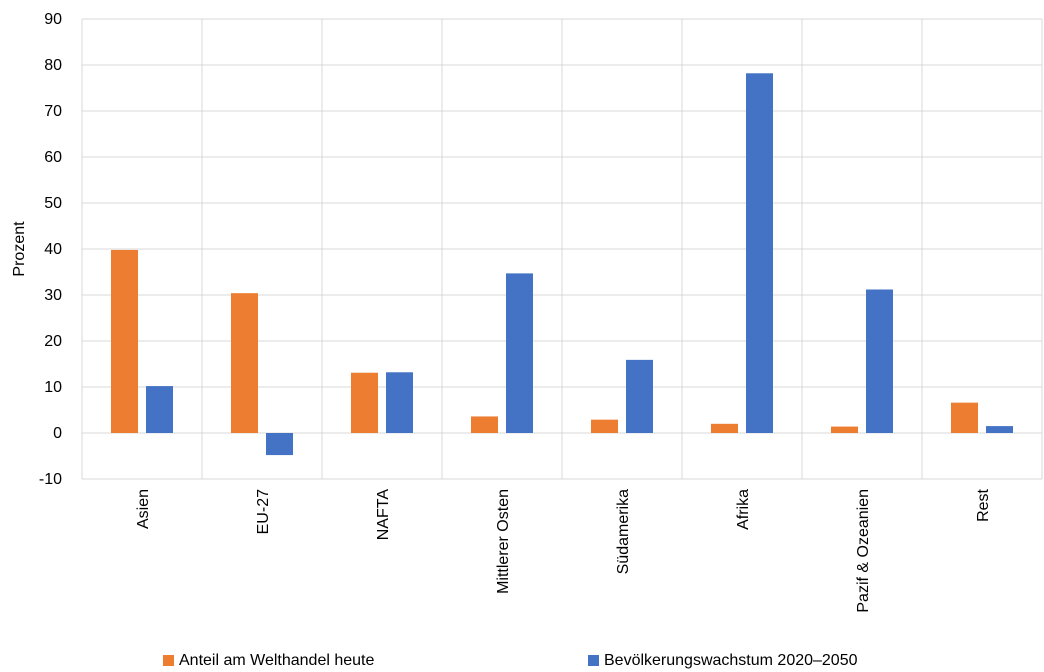  I want to click on x-category-label: Mittlerer Osten, so click(503, 541).